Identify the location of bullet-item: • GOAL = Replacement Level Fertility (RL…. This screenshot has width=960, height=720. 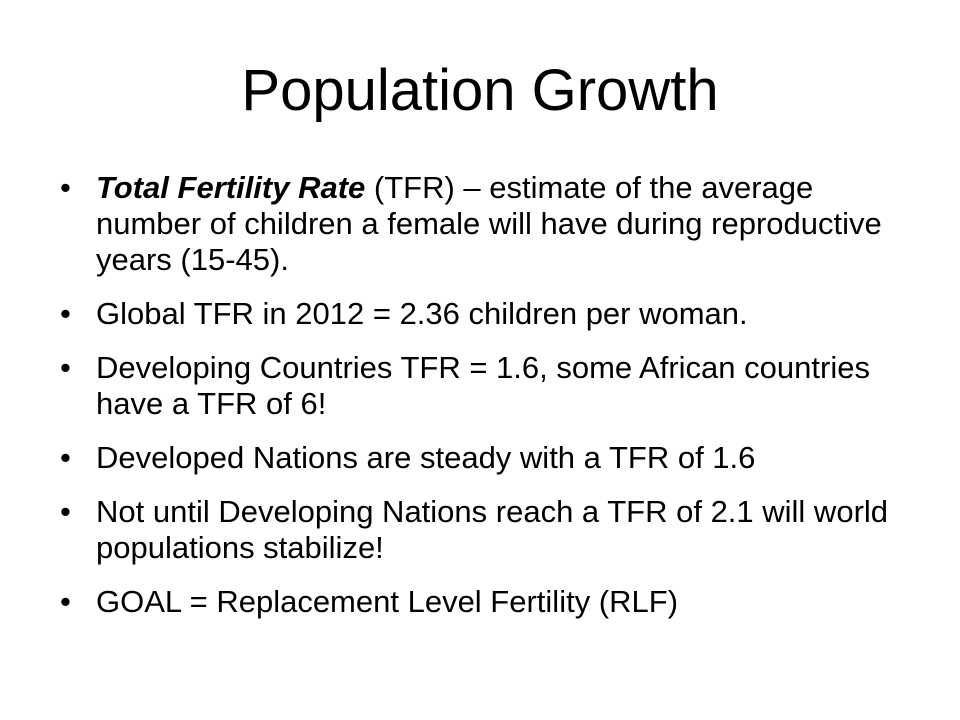
(490, 602).